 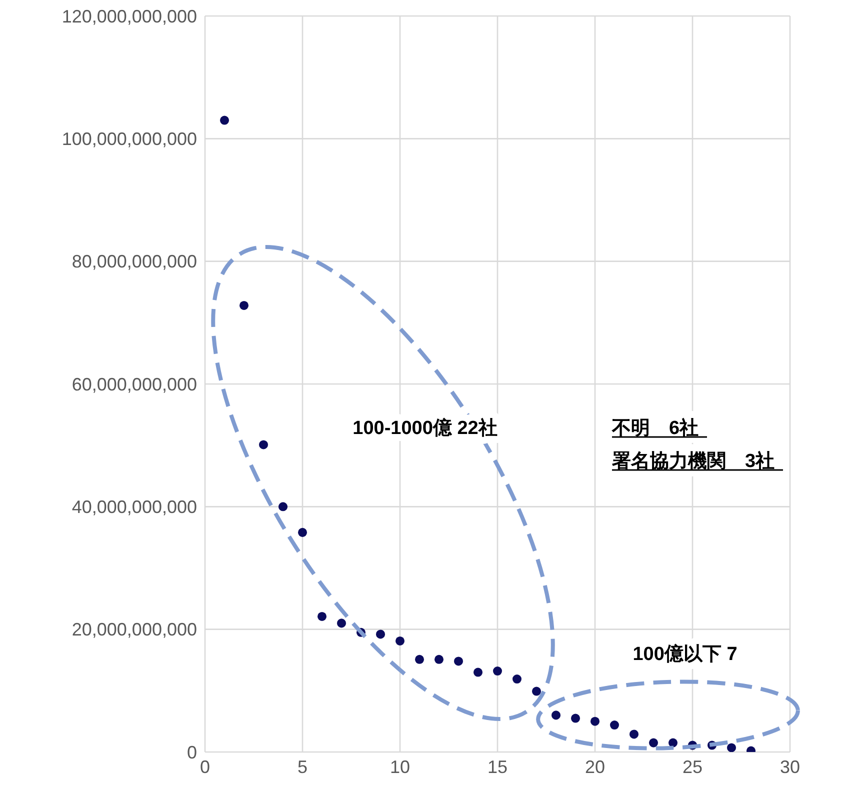 I want to click on x-tick-label: 0, so click(x=205, y=766).